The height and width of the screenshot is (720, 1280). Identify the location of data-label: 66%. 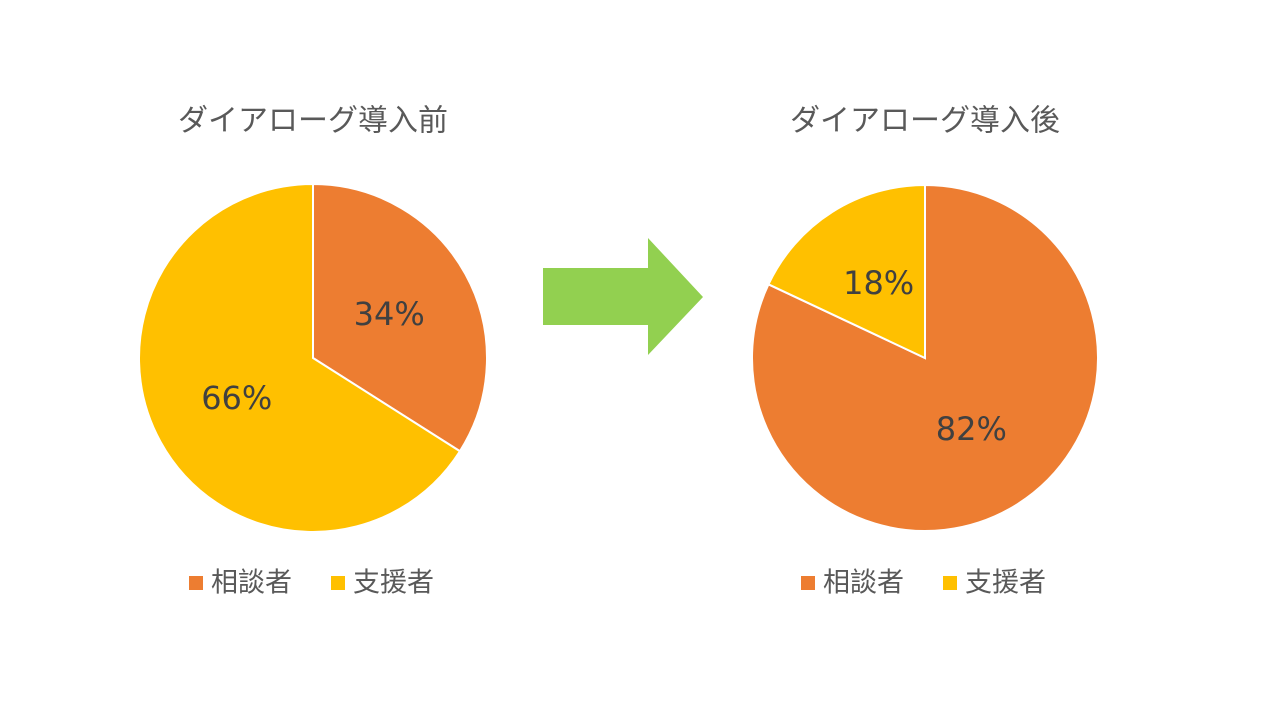
(236, 398).